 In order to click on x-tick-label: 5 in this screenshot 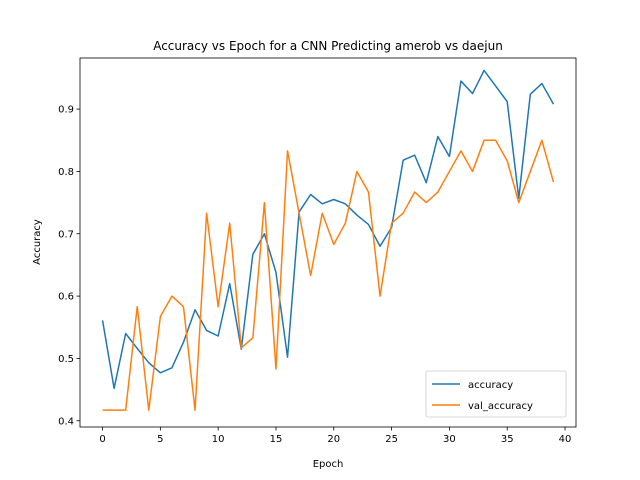, I will do `click(160, 439)`.